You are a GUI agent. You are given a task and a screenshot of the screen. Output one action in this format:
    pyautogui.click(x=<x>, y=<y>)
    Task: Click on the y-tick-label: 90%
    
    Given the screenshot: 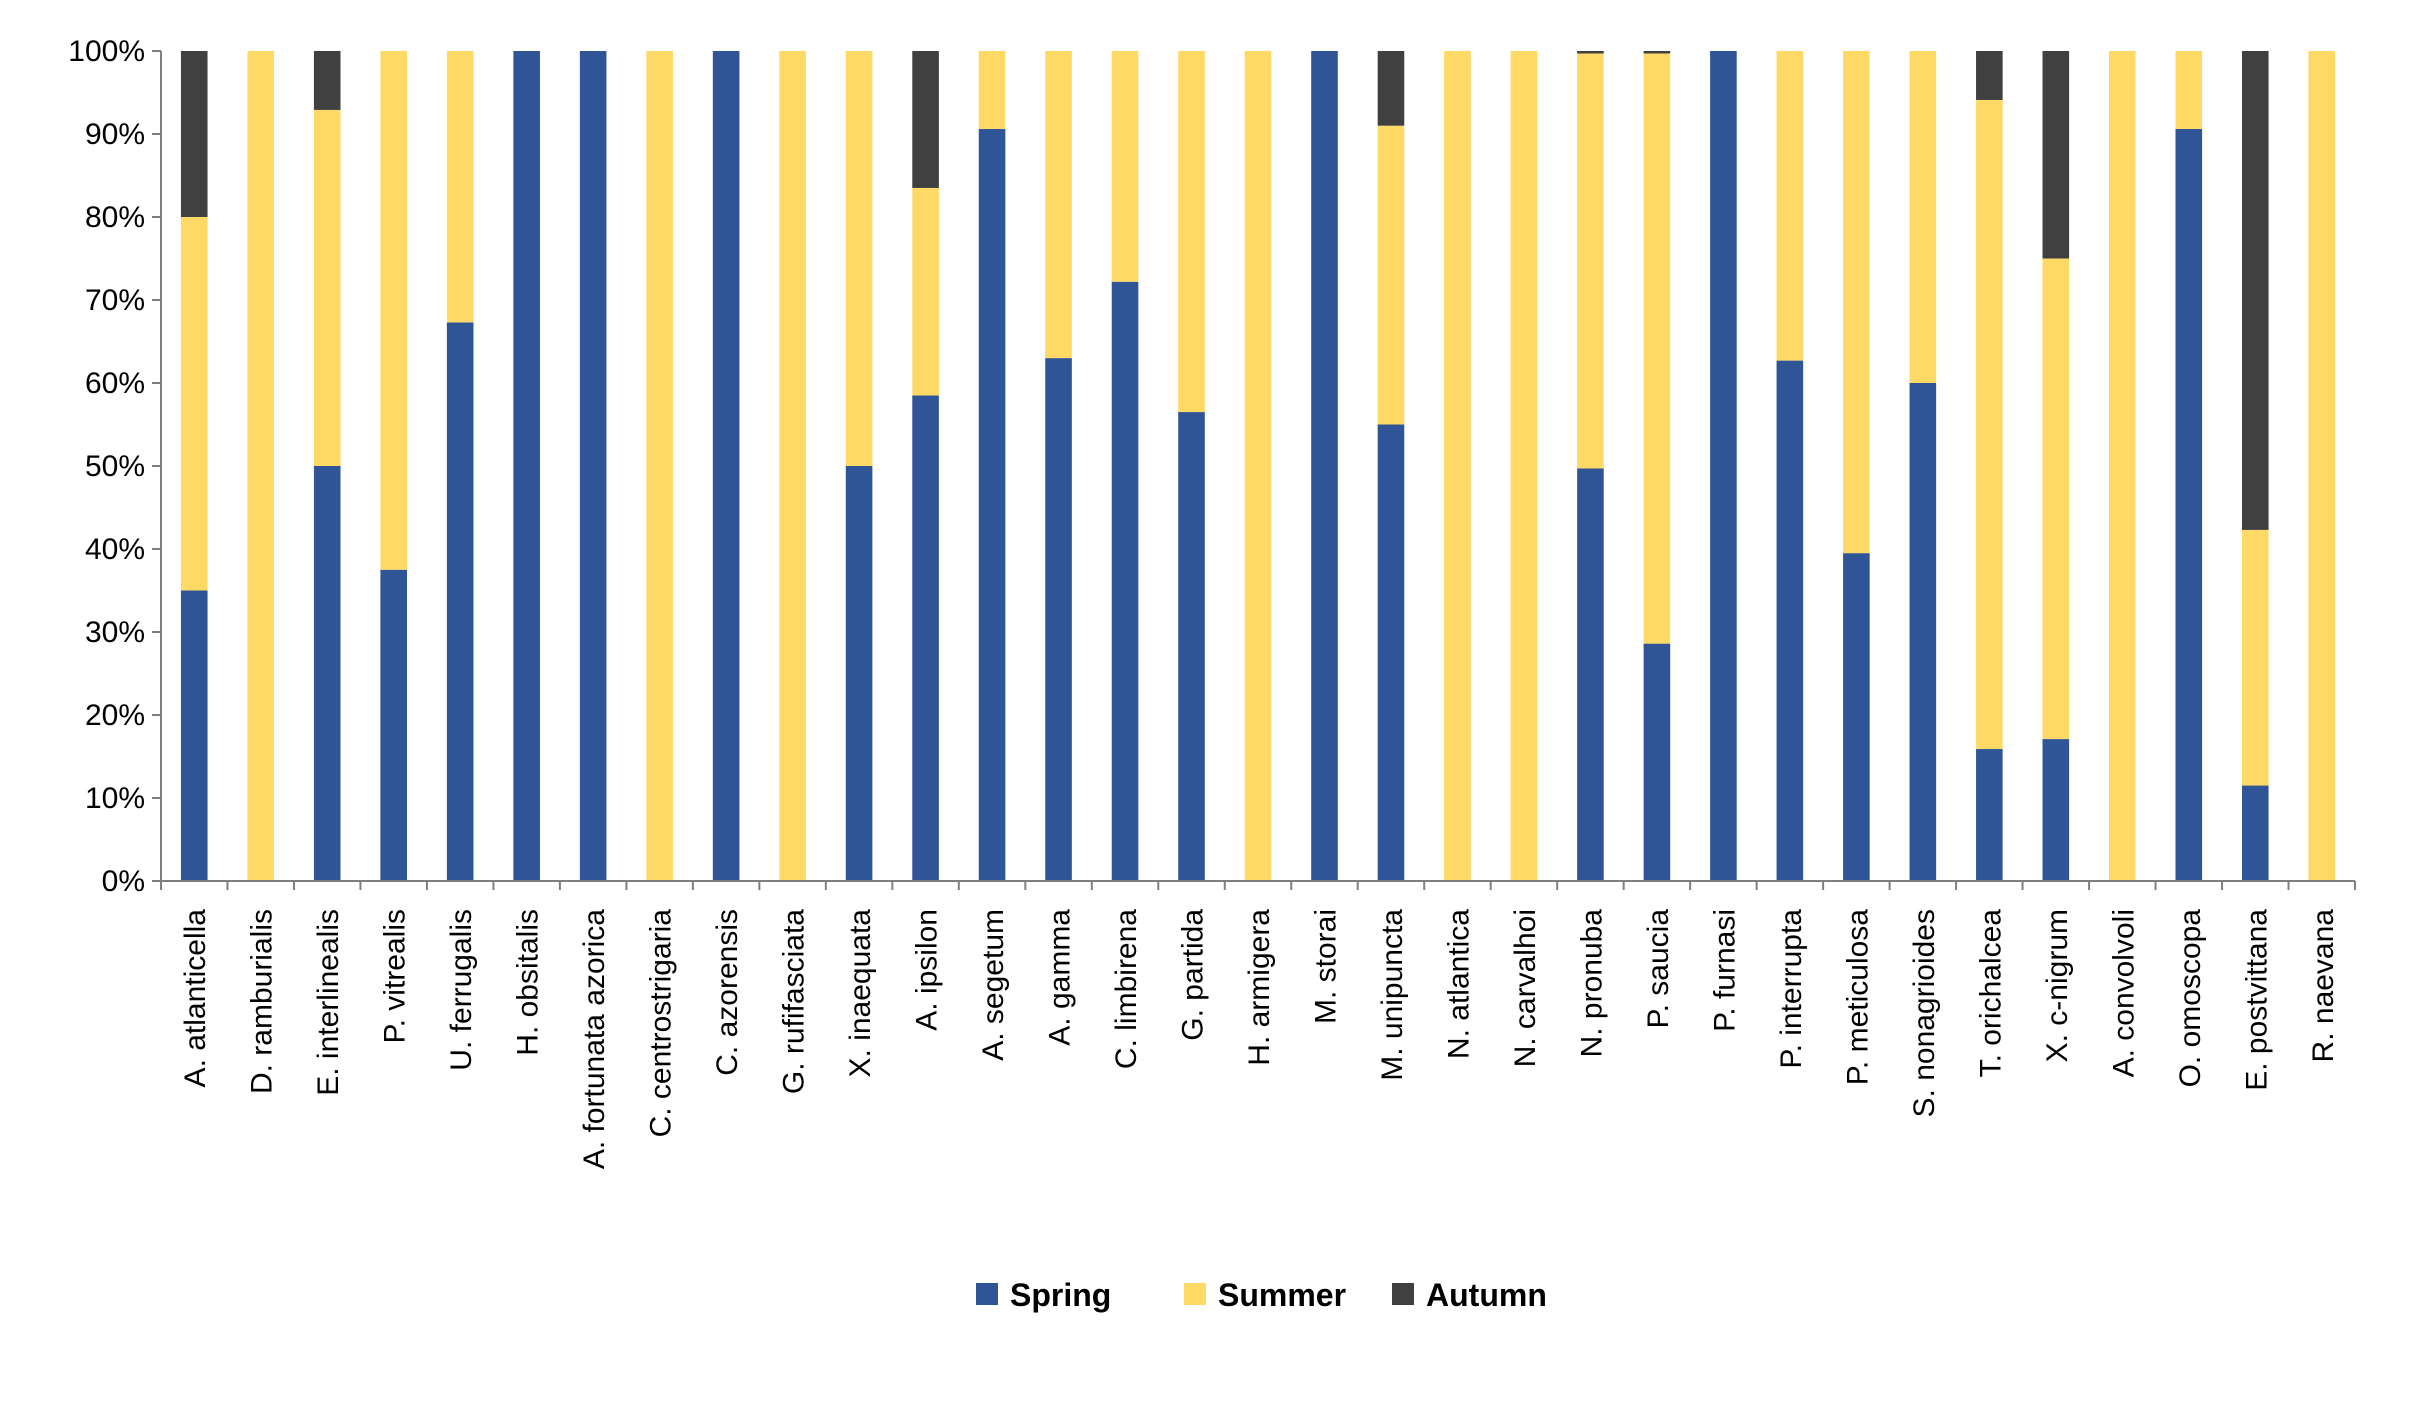 What is the action you would take?
    pyautogui.click(x=115, y=134)
    